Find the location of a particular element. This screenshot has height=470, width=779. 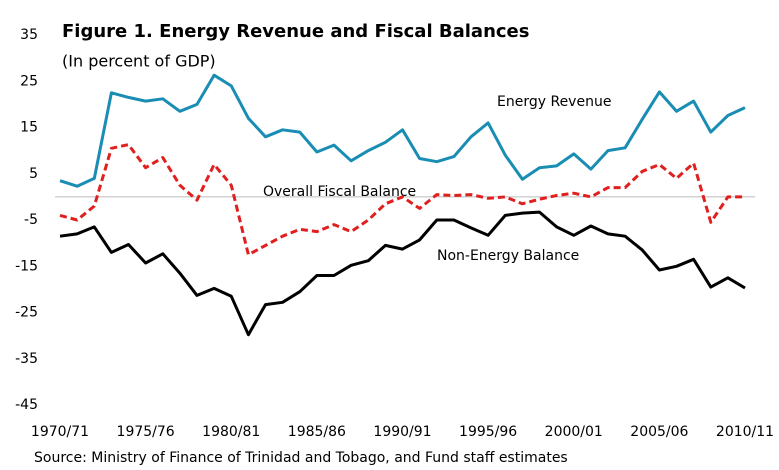

y-tick-label: -25 is located at coordinates (26, 313).